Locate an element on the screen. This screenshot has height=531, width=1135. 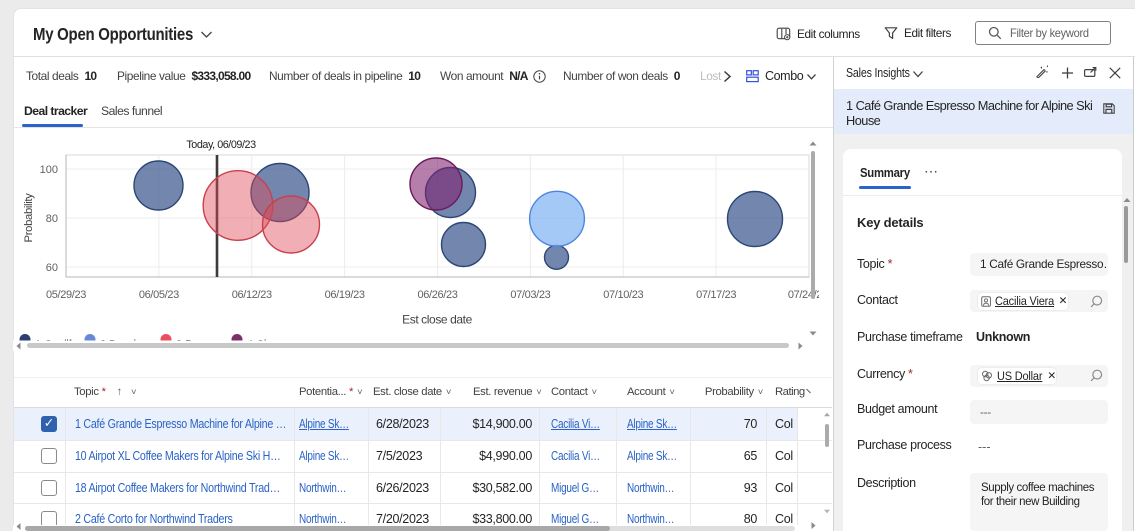
svg-text: 60 is located at coordinates (52, 268).